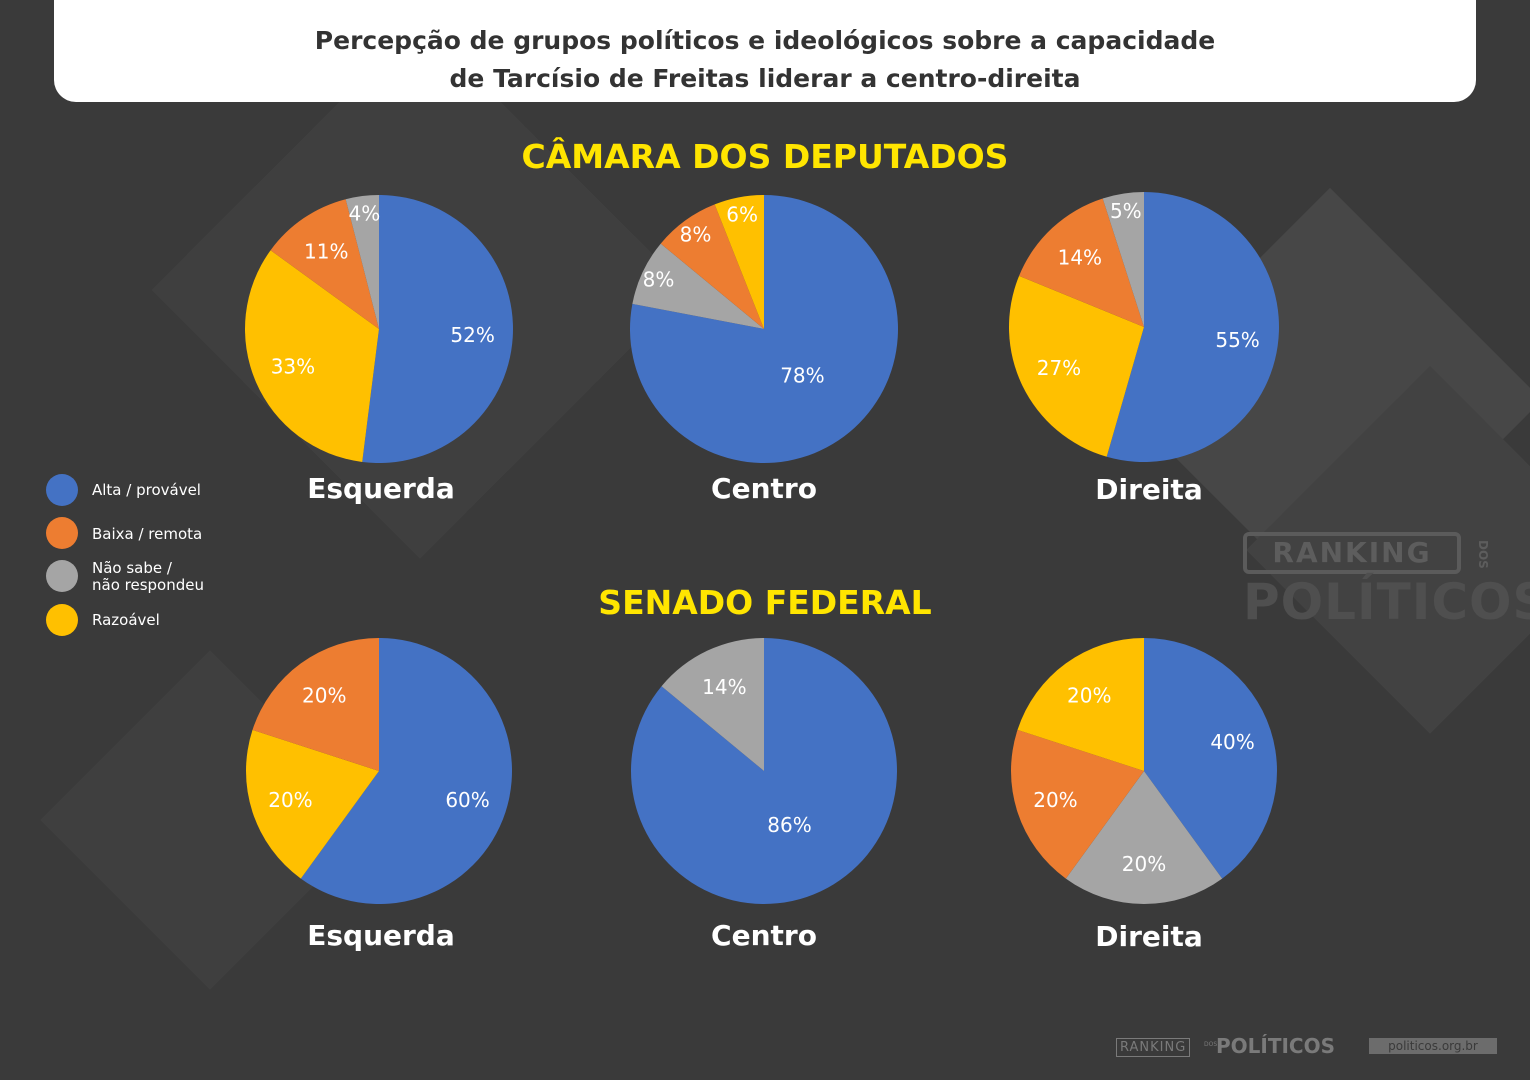 This screenshot has height=1080, width=1530. Describe the element at coordinates (147, 534) in the screenshot. I see `legend-label: Baixa / remota` at that location.